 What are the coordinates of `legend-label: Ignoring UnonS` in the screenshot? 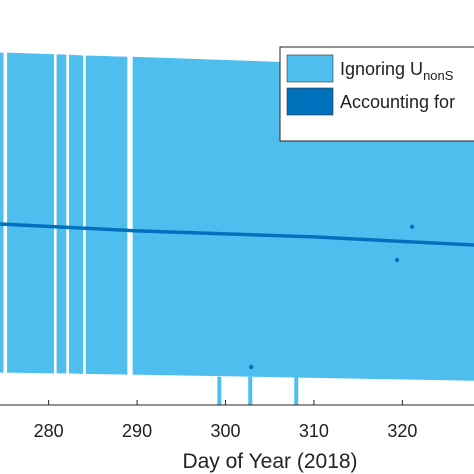 It's located at (397, 71).